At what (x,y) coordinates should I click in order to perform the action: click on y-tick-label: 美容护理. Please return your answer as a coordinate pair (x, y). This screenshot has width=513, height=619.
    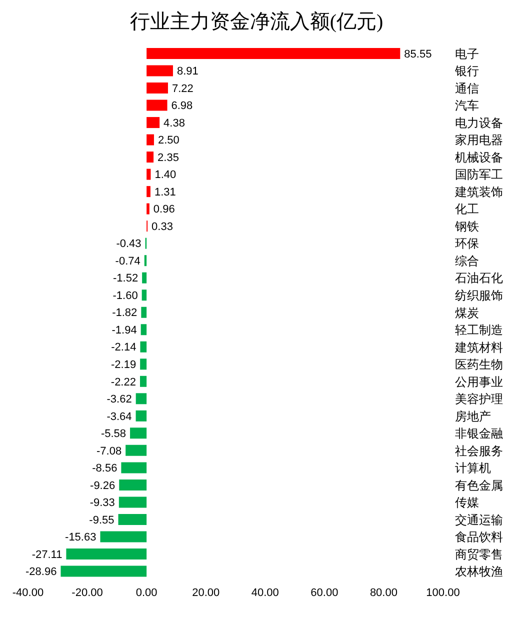
    Looking at the image, I should click on (479, 399).